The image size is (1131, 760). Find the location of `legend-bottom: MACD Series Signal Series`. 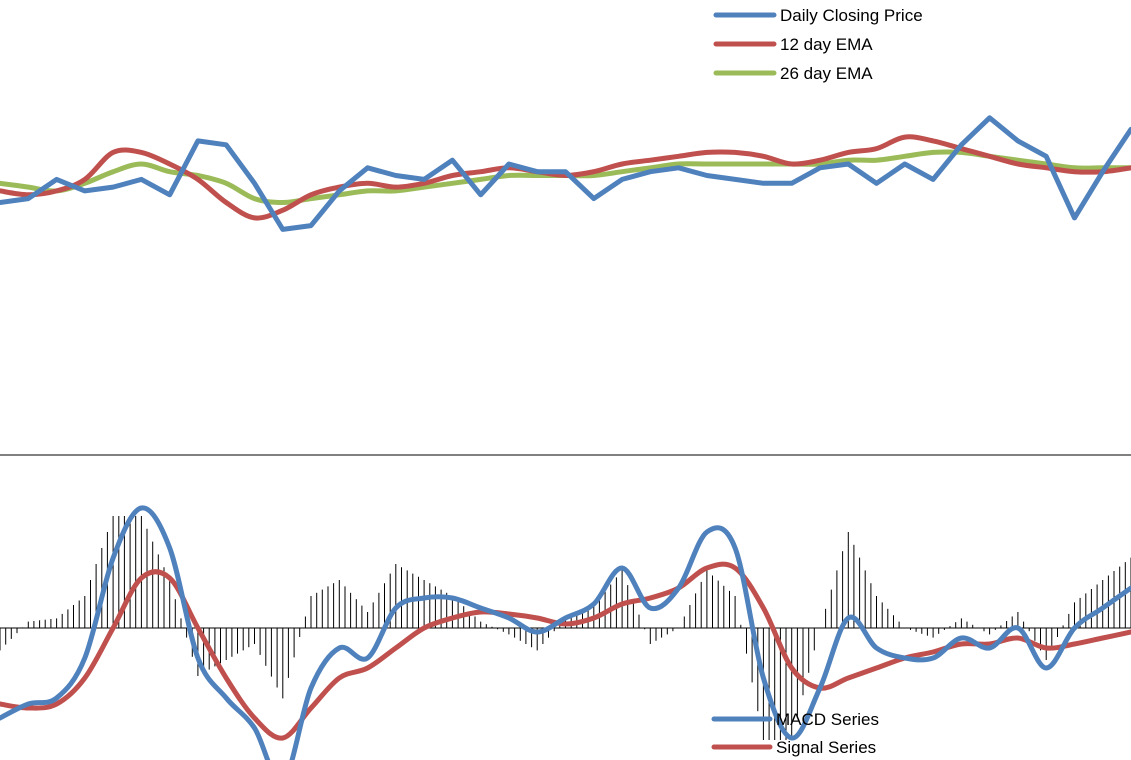

legend-bottom: MACD Series Signal Series is located at coordinates (795, 733).